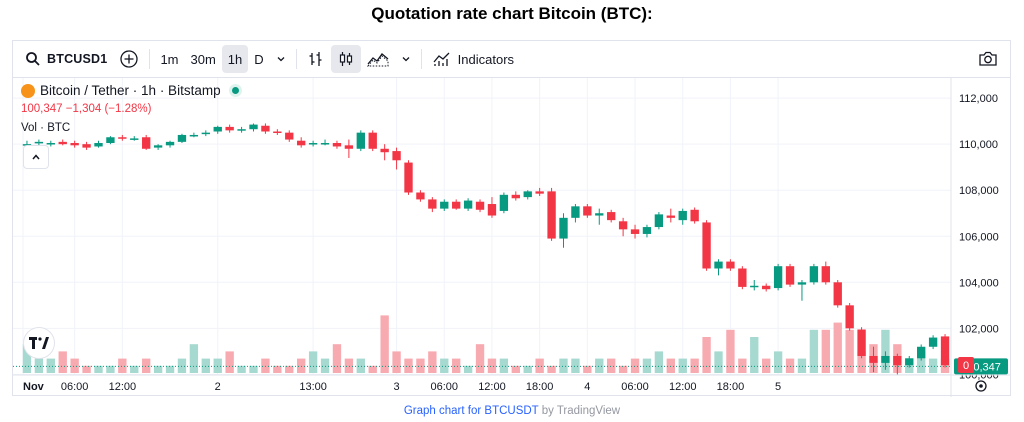 The image size is (1024, 422). I want to click on chart-attribution-link: Graph chart for BTCUSDT, so click(471, 411).